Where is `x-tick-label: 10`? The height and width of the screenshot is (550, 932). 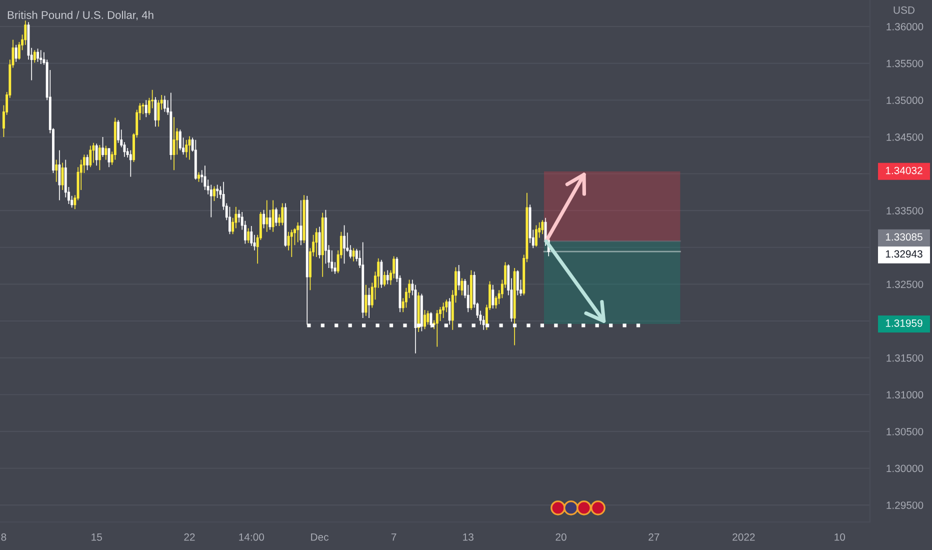
x-tick-label: 10 is located at coordinates (840, 537).